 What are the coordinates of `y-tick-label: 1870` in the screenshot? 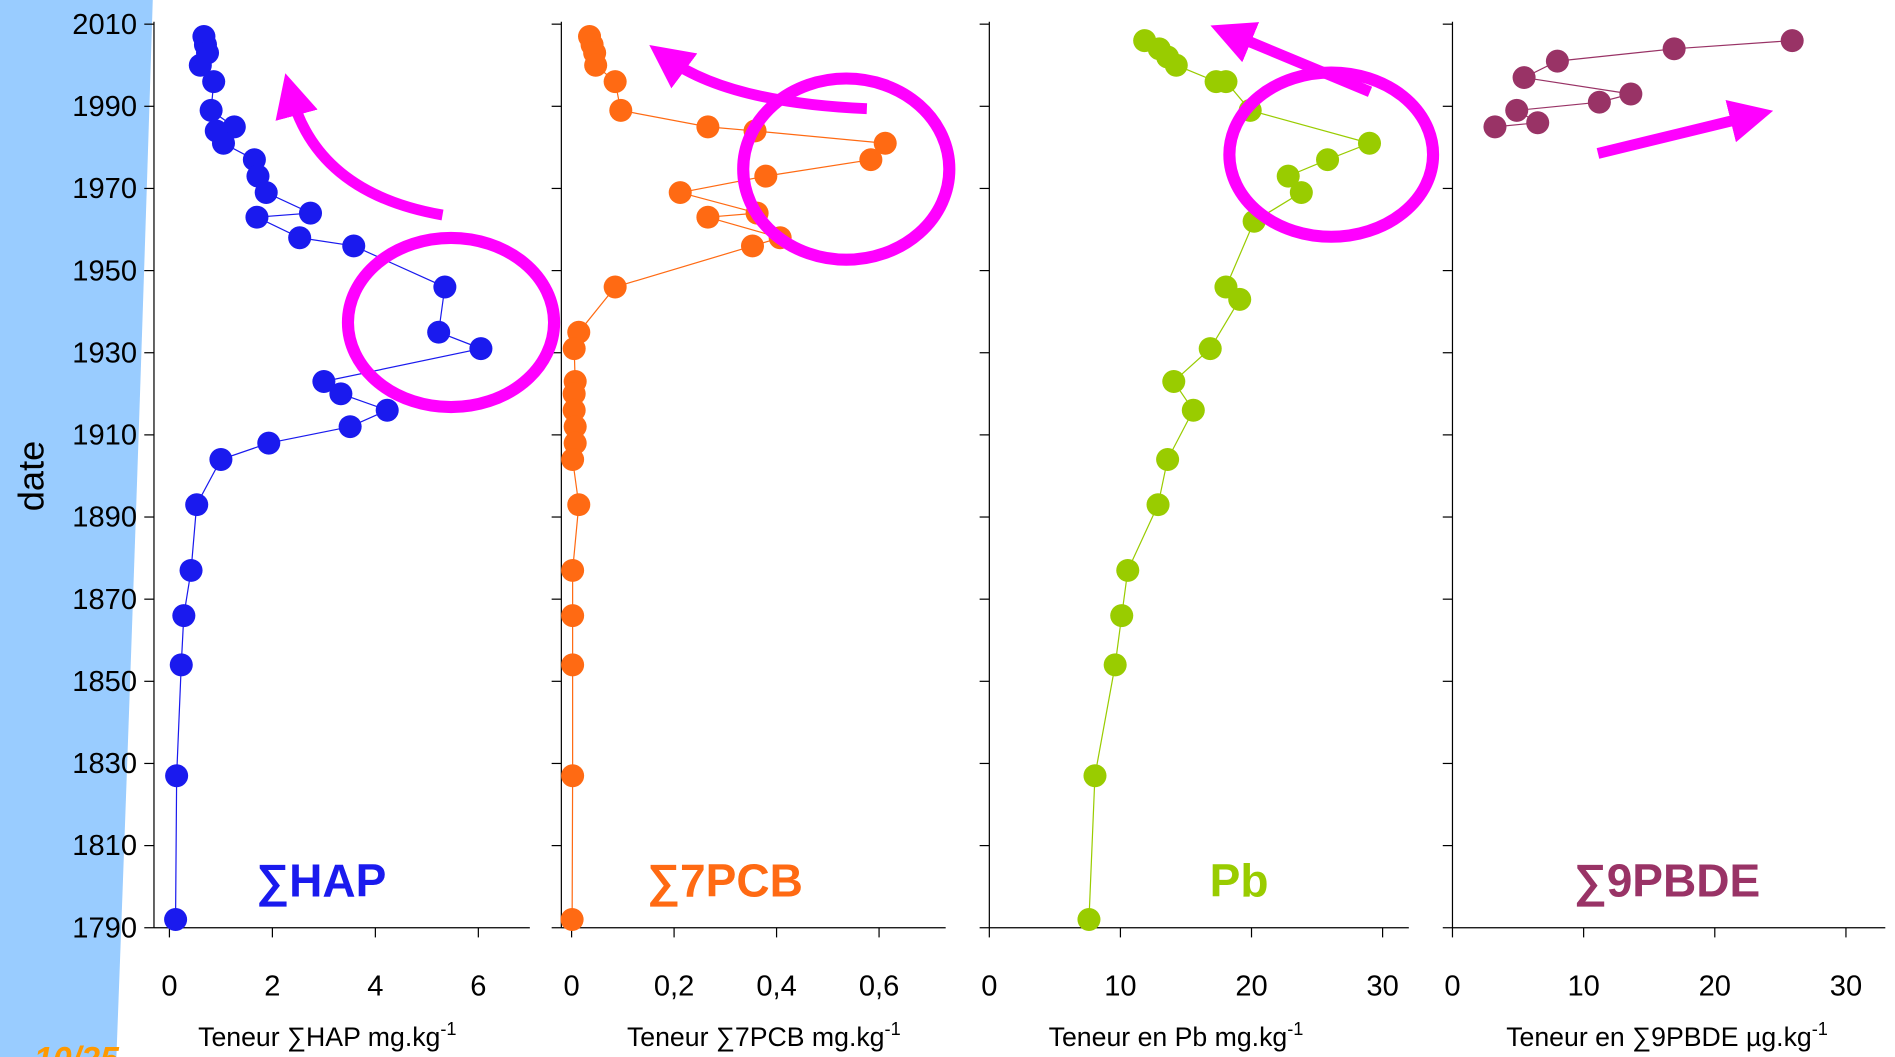 It's located at (104, 600).